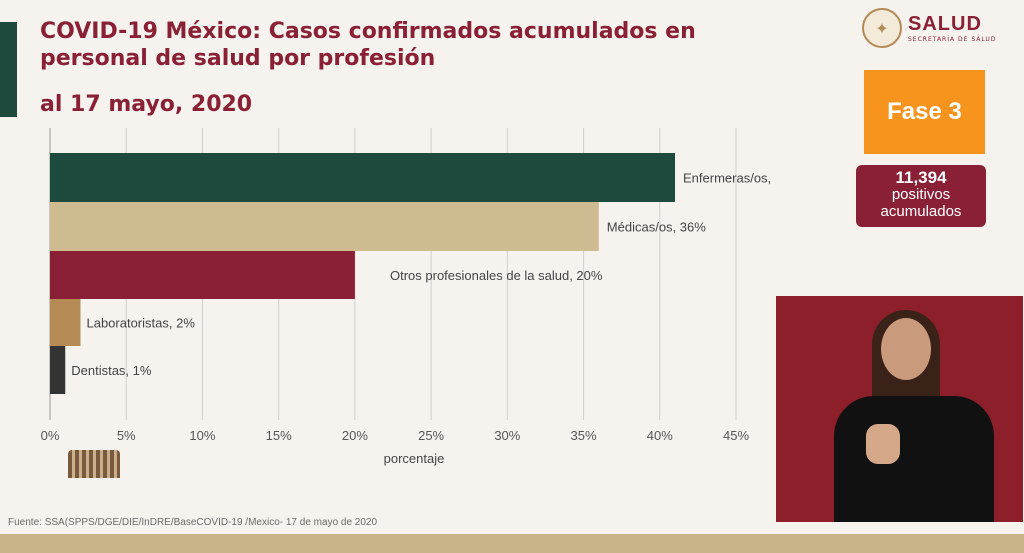 Image resolution: width=1024 pixels, height=553 pixels. What do you see at coordinates (921, 211) in the screenshot?
I see `positives-line2: acumulados` at bounding box center [921, 211].